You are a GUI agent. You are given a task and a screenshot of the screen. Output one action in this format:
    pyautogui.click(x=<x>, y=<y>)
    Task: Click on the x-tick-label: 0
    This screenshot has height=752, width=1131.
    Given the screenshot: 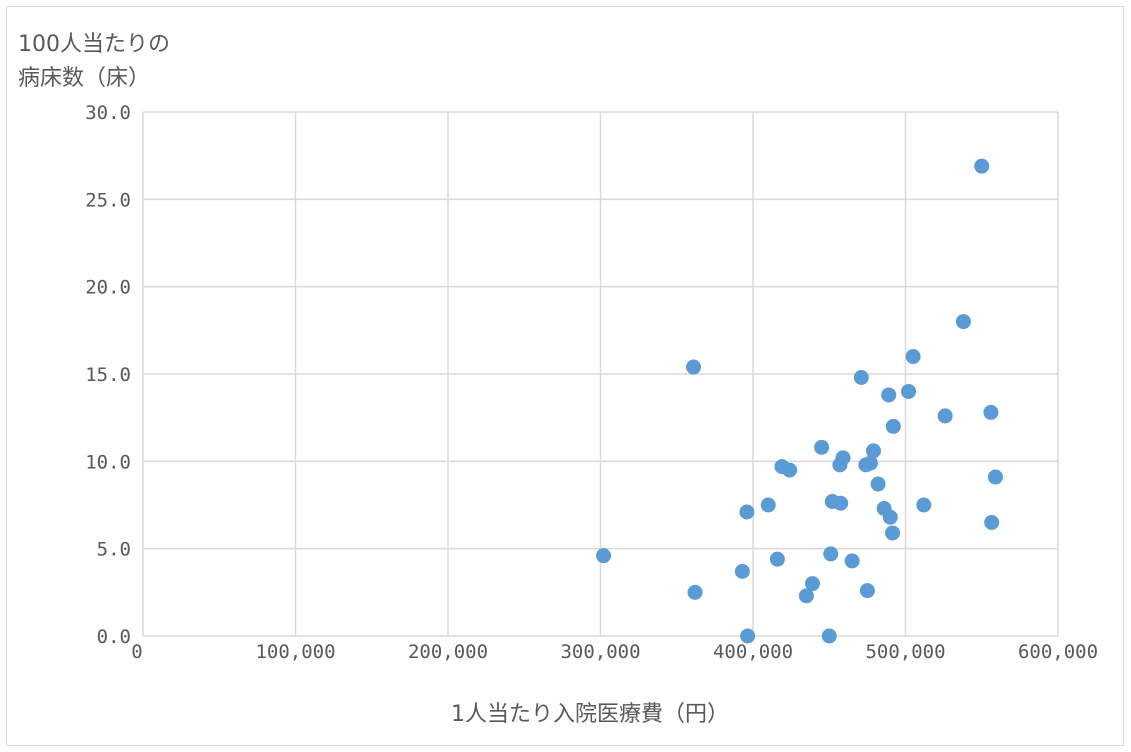 What is the action you would take?
    pyautogui.click(x=136, y=652)
    